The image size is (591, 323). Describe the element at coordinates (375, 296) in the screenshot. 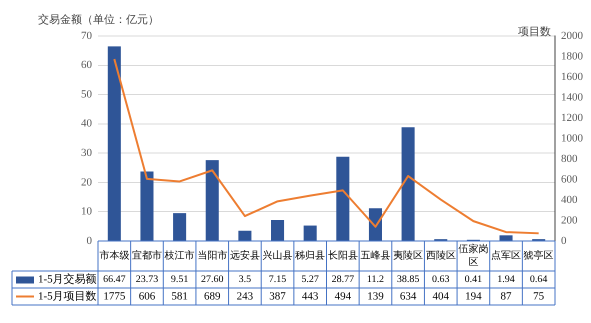

I see `data-label: 139` at that location.